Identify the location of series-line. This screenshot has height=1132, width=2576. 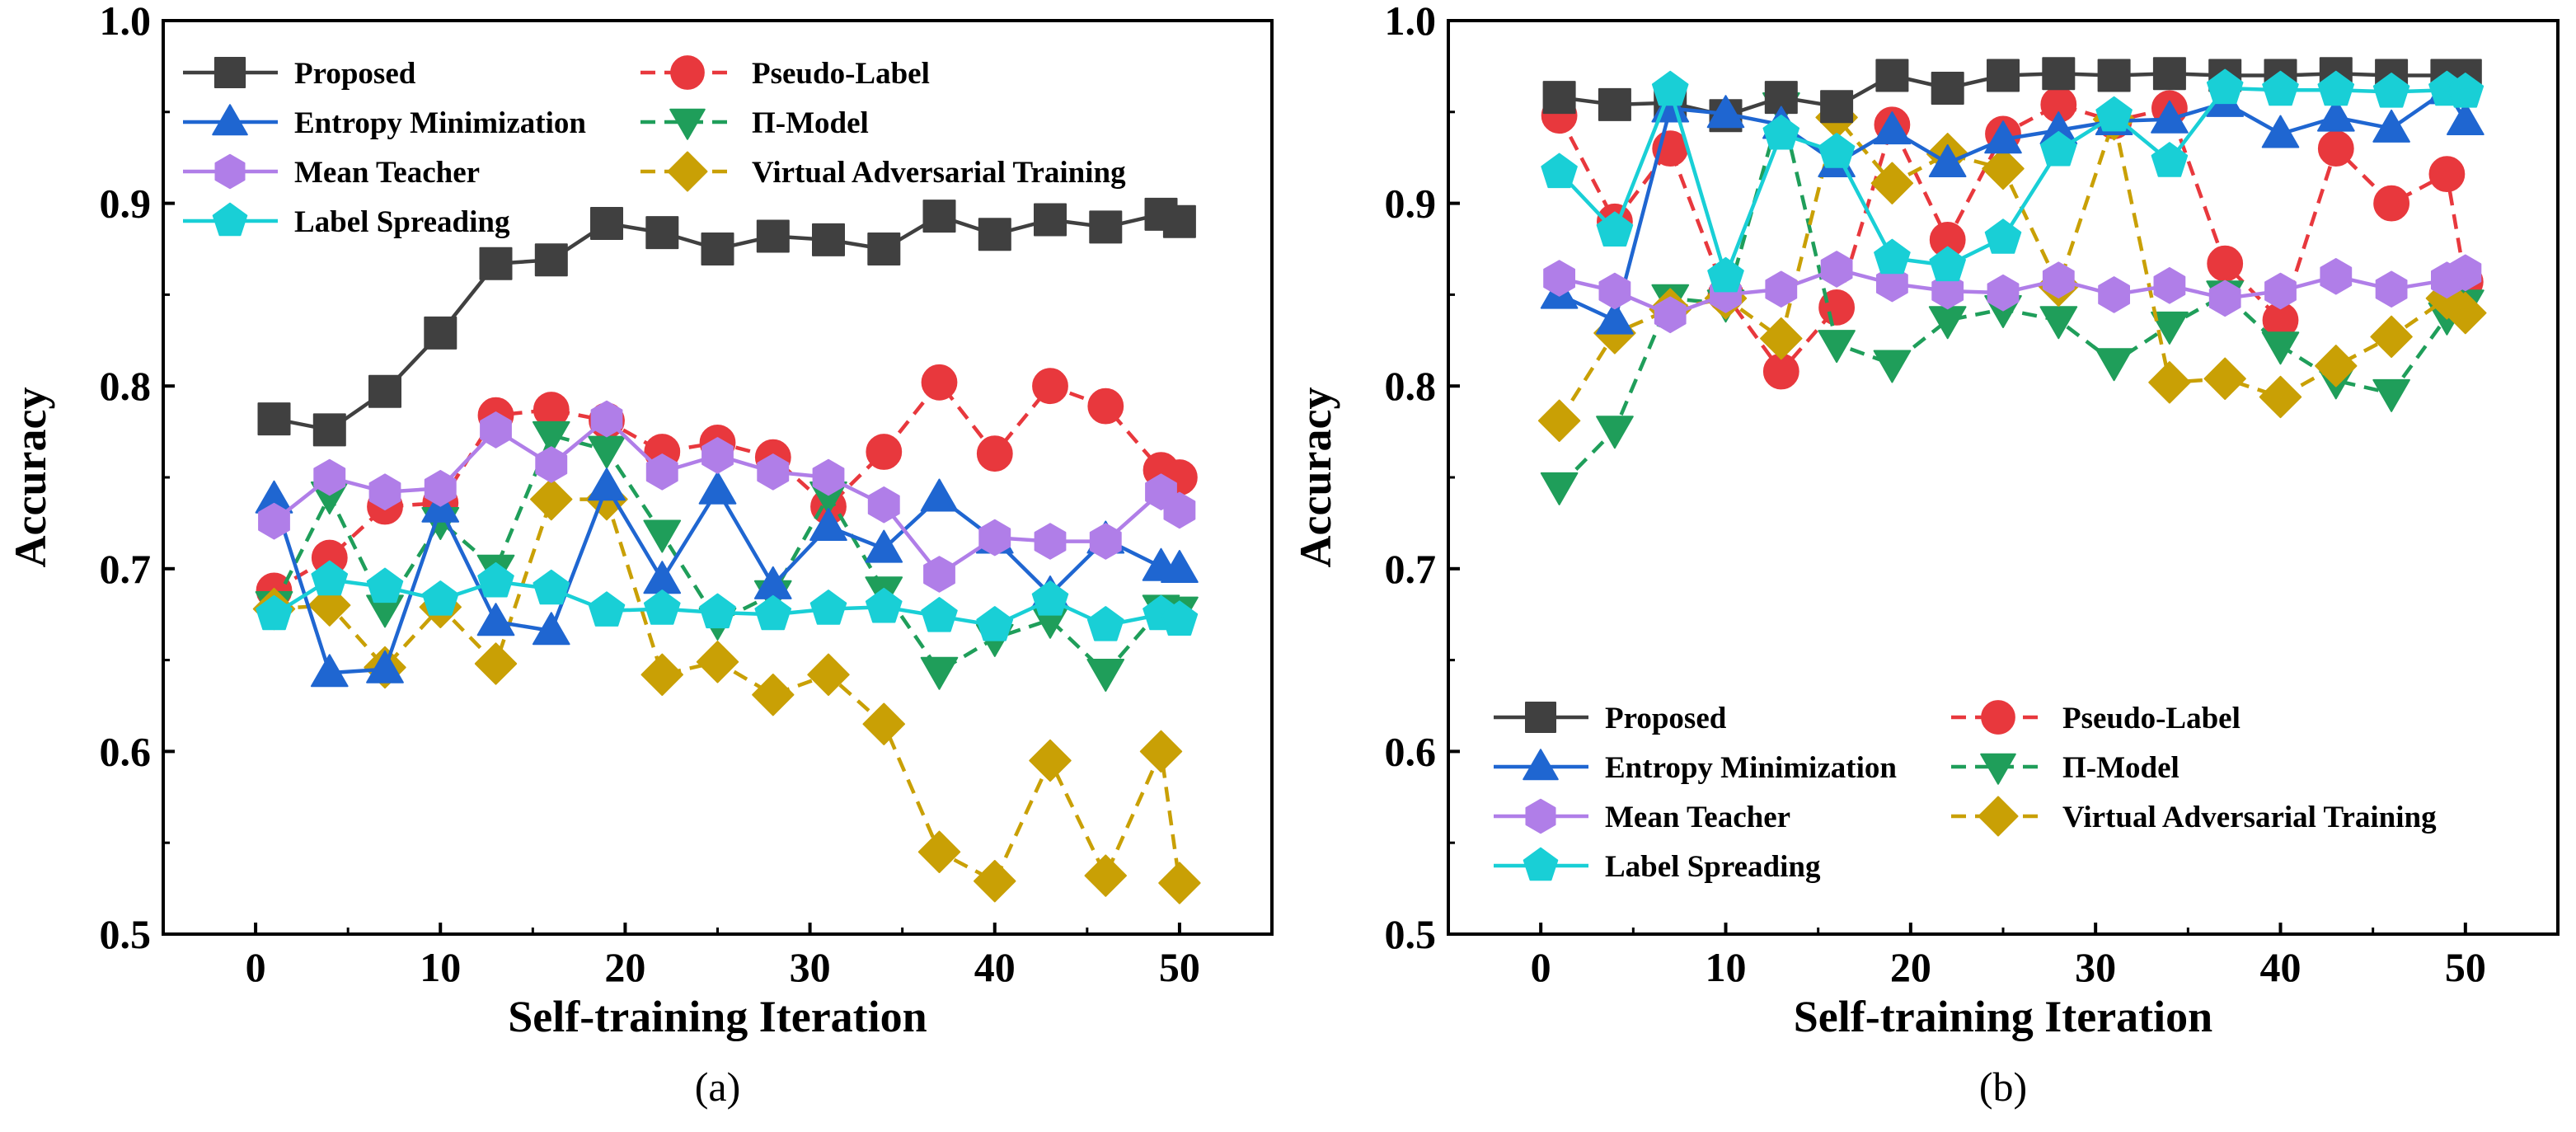
(726, 579).